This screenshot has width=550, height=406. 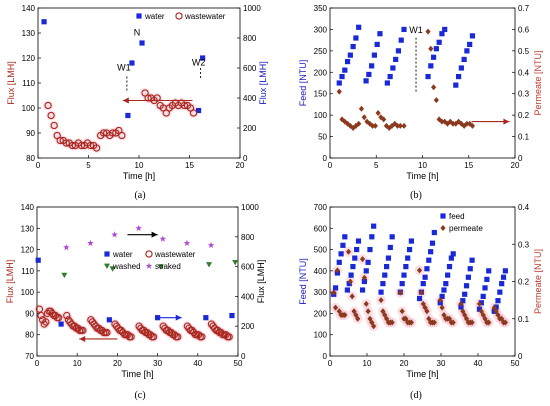 I want to click on y-axis-label: Feed [NTU], so click(x=303, y=281).